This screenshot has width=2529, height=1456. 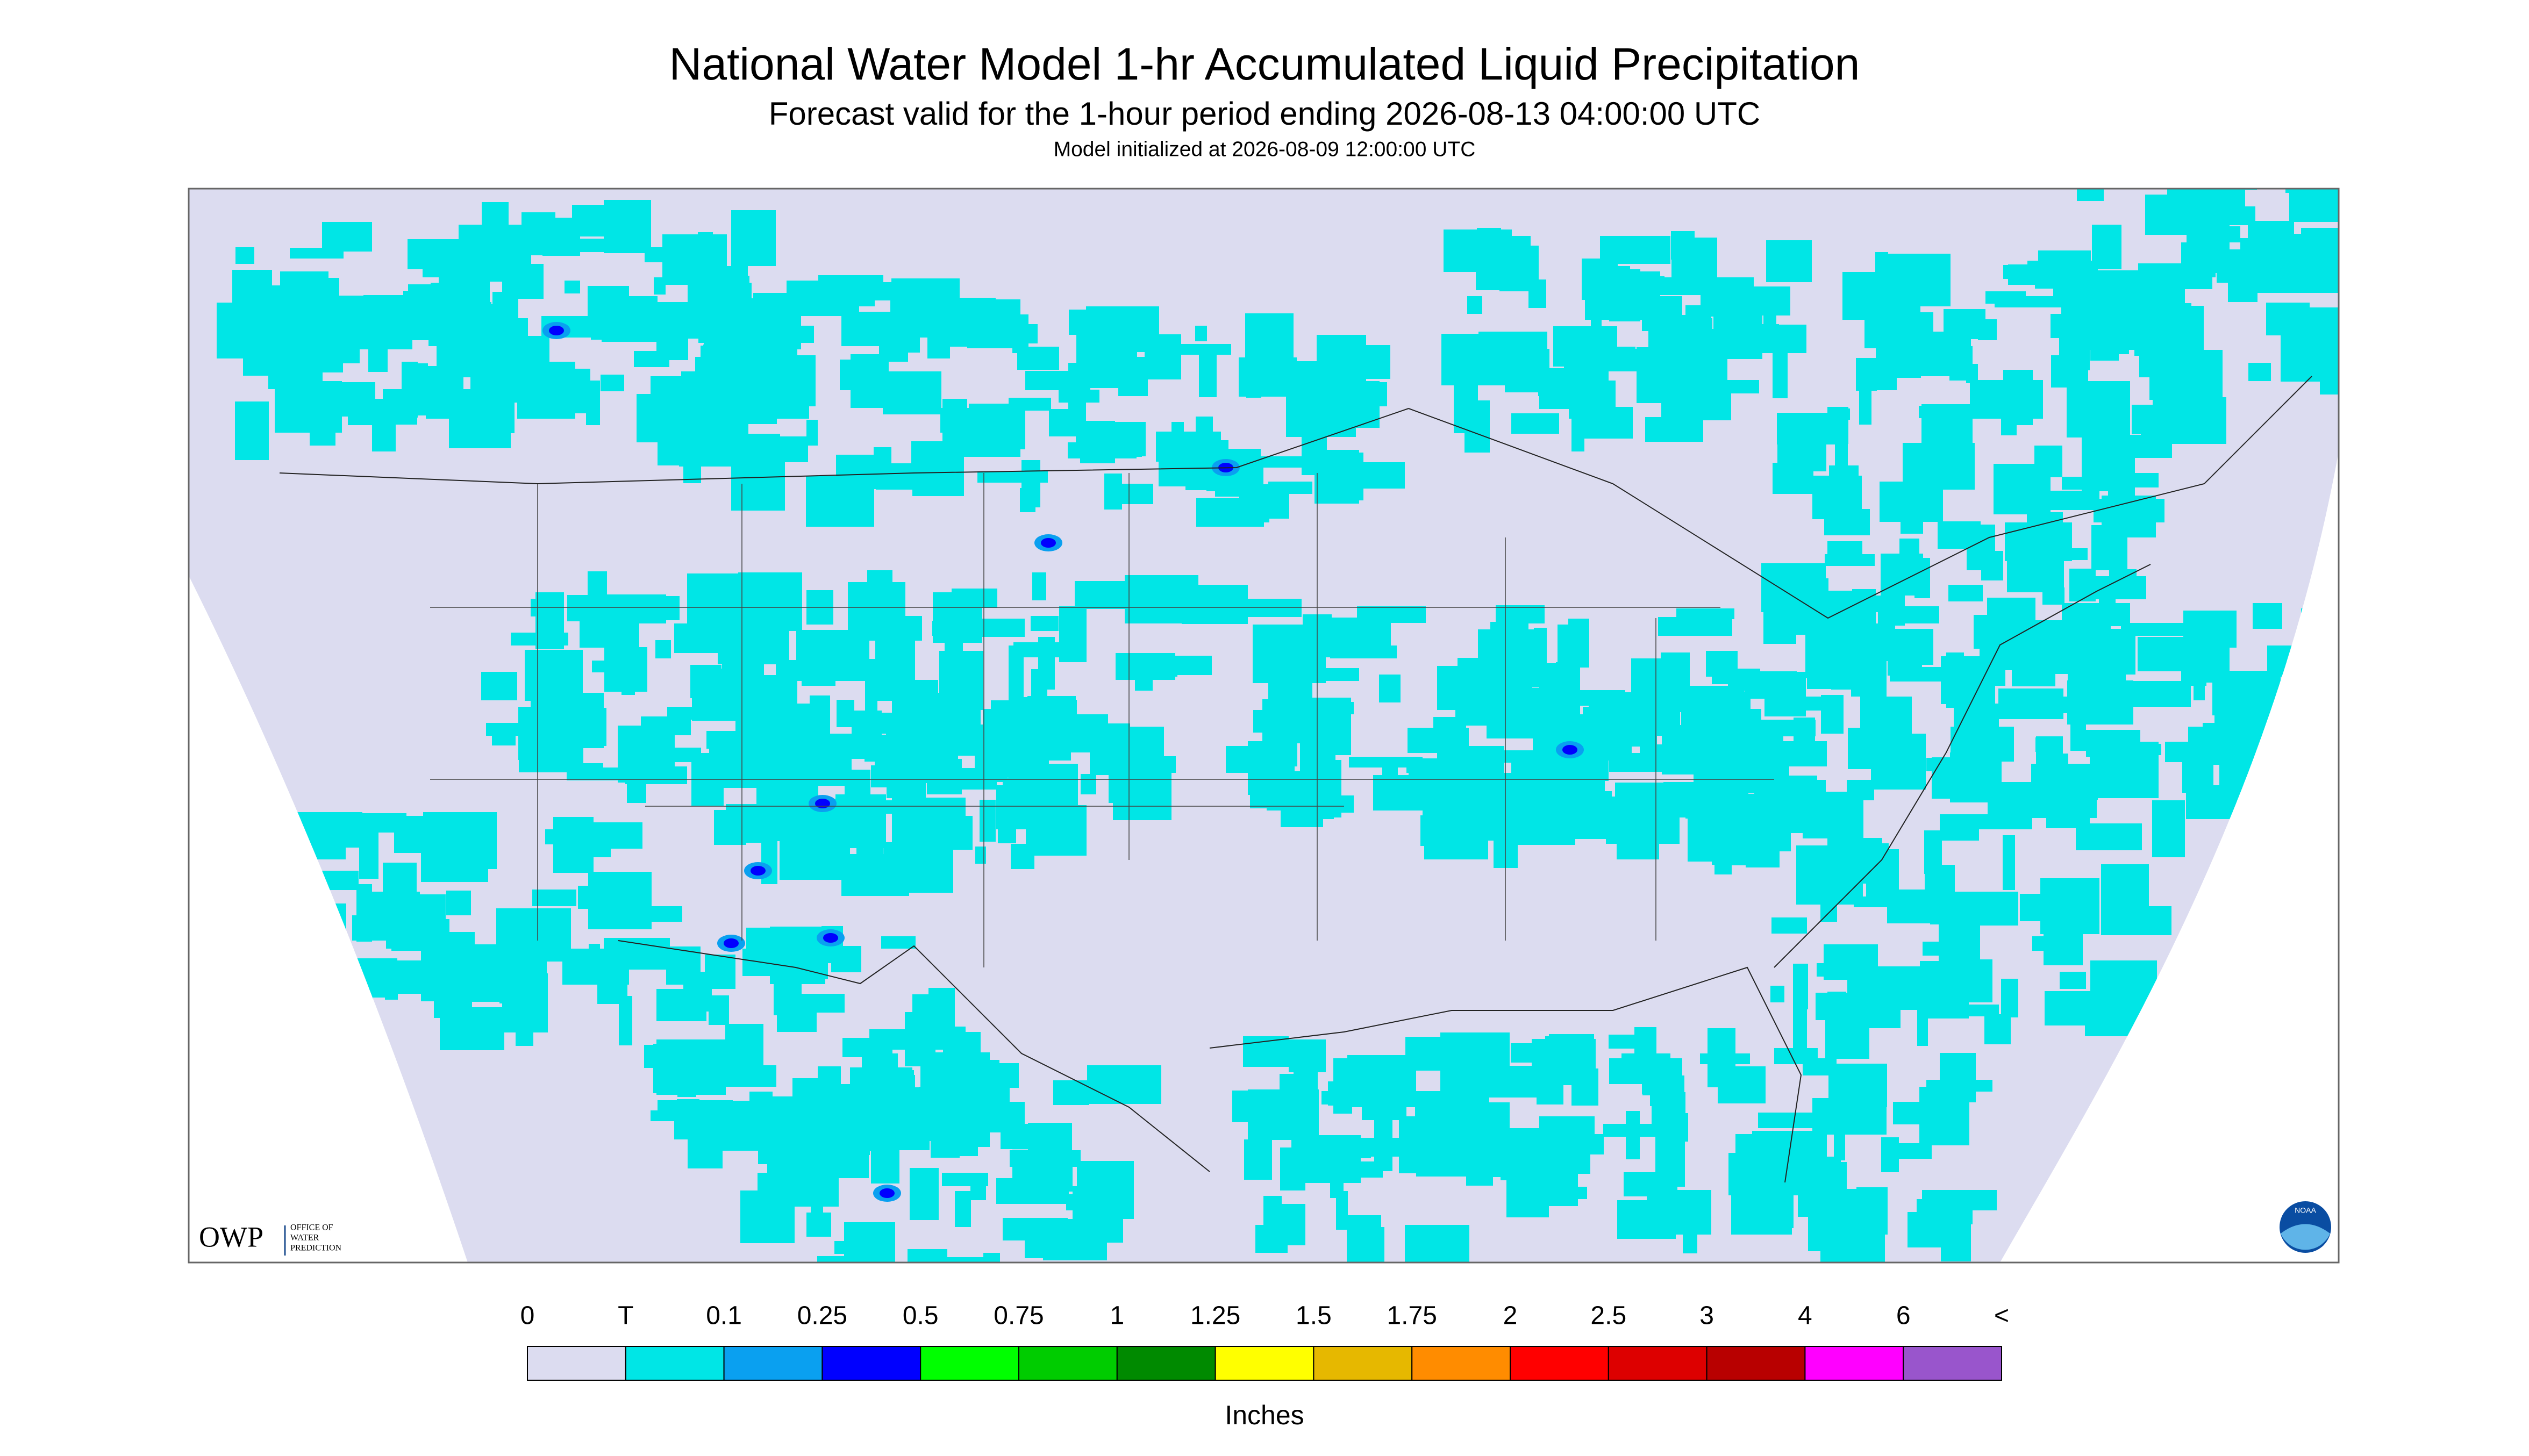 I want to click on owp-full: PREDICTION, so click(x=316, y=1249).